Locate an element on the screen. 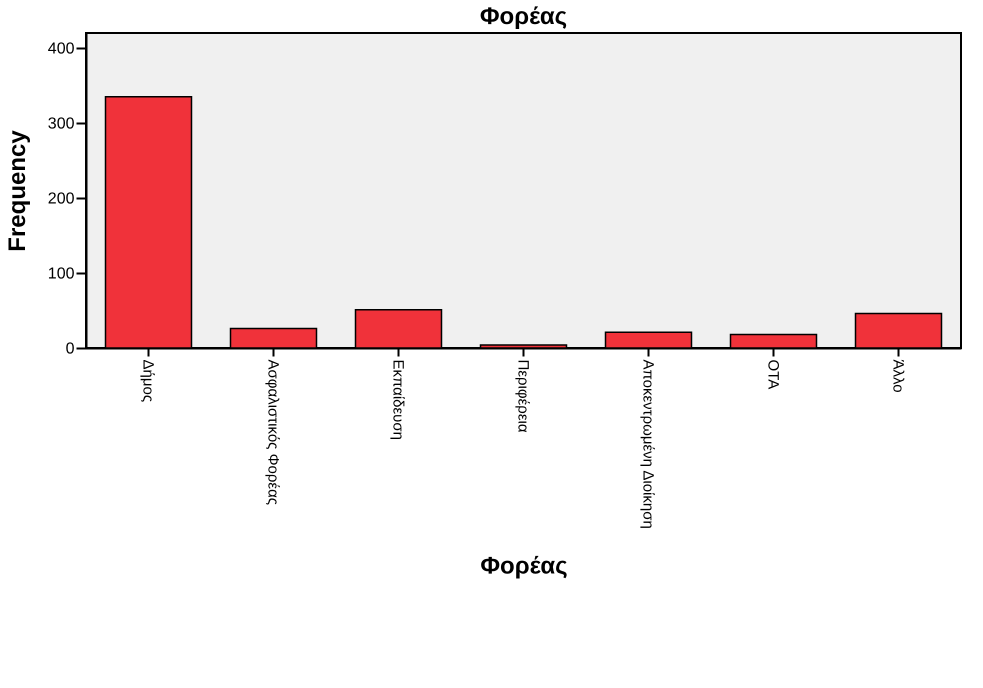 The width and height of the screenshot is (983, 688). x-tick-label: Ασφαλιστικός Φορέας is located at coordinates (273, 432).